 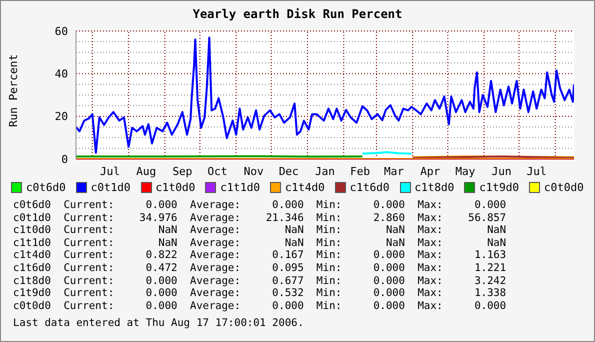 What do you see at coordinates (498, 187) in the screenshot?
I see `legend-label: c1t9d0` at bounding box center [498, 187].